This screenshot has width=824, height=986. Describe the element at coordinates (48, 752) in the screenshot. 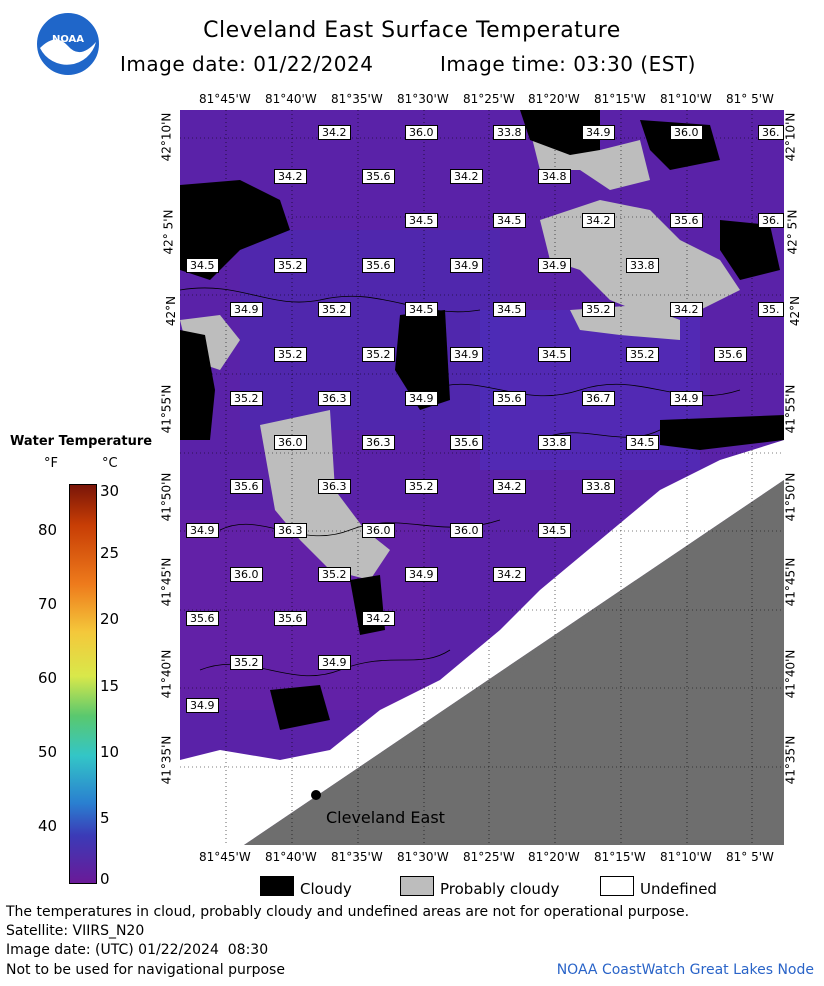

I see `f-tick: 50` at that location.